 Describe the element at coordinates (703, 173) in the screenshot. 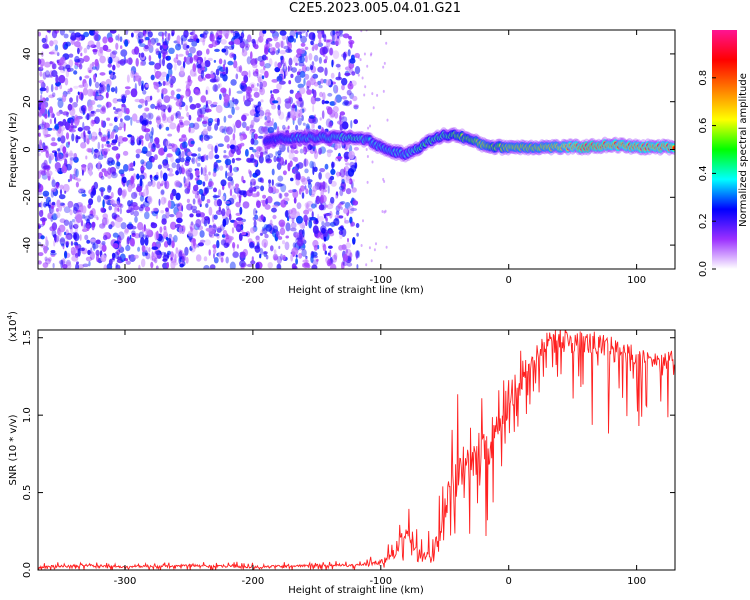

I see `colorbar-tick-label: 0.4` at that location.